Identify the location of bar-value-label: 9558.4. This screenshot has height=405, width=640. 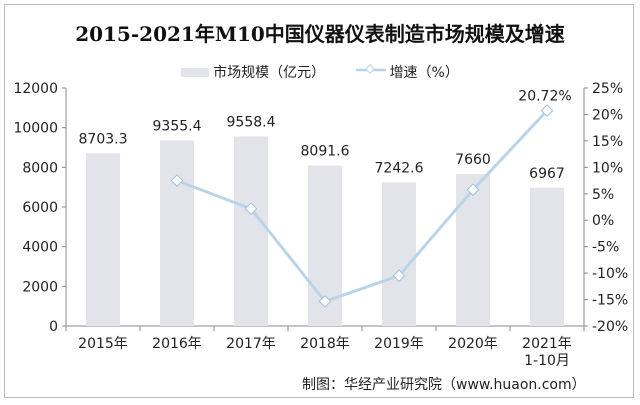
(251, 122).